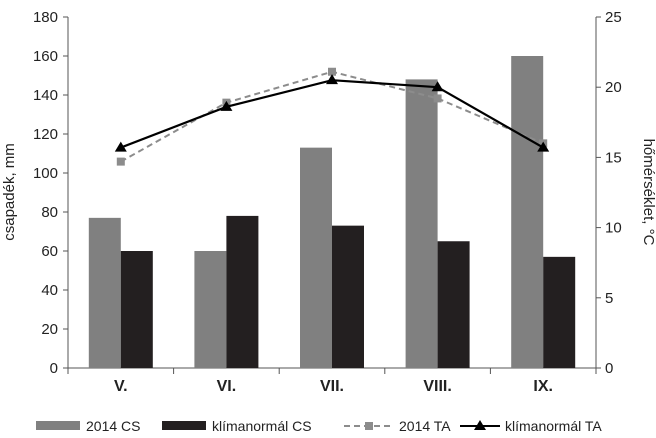  I want to click on y-left-tick-label: 60, so click(49, 251).